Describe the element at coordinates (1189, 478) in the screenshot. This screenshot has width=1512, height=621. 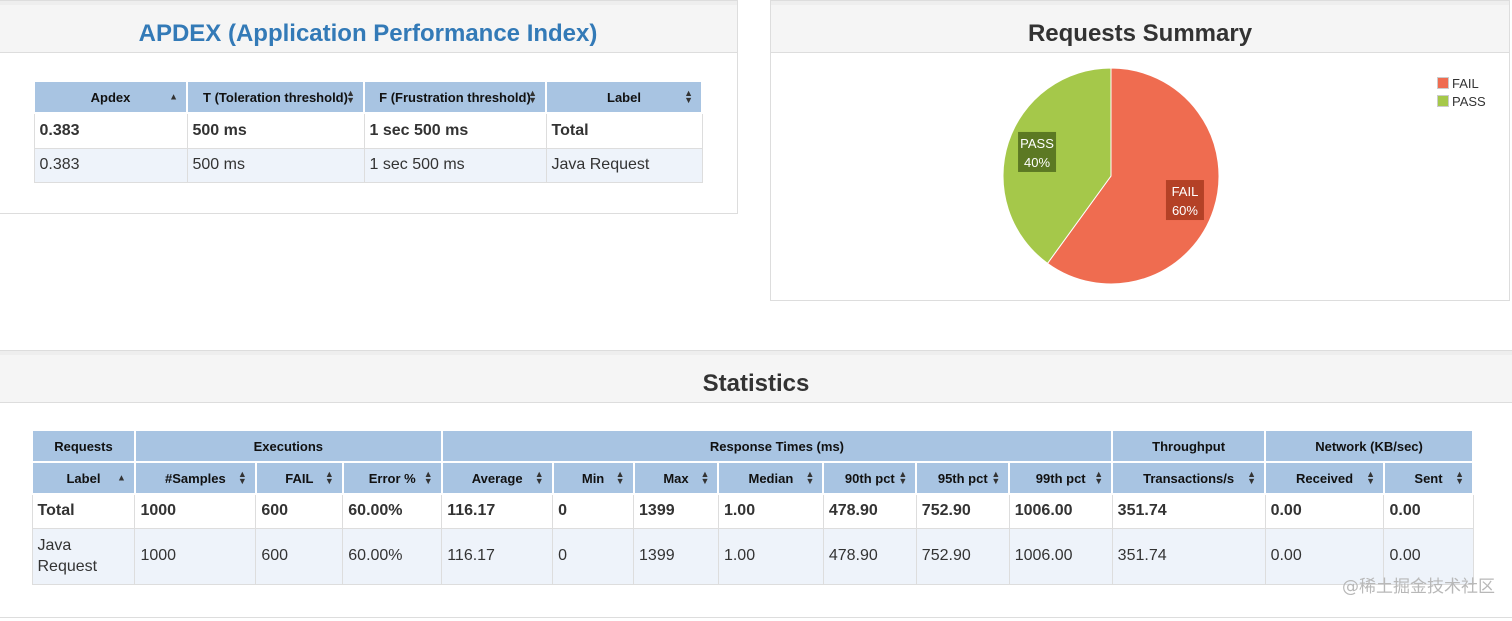
I see `stats-col-transactions-s: Transactions/s ▲ ▼` at that location.